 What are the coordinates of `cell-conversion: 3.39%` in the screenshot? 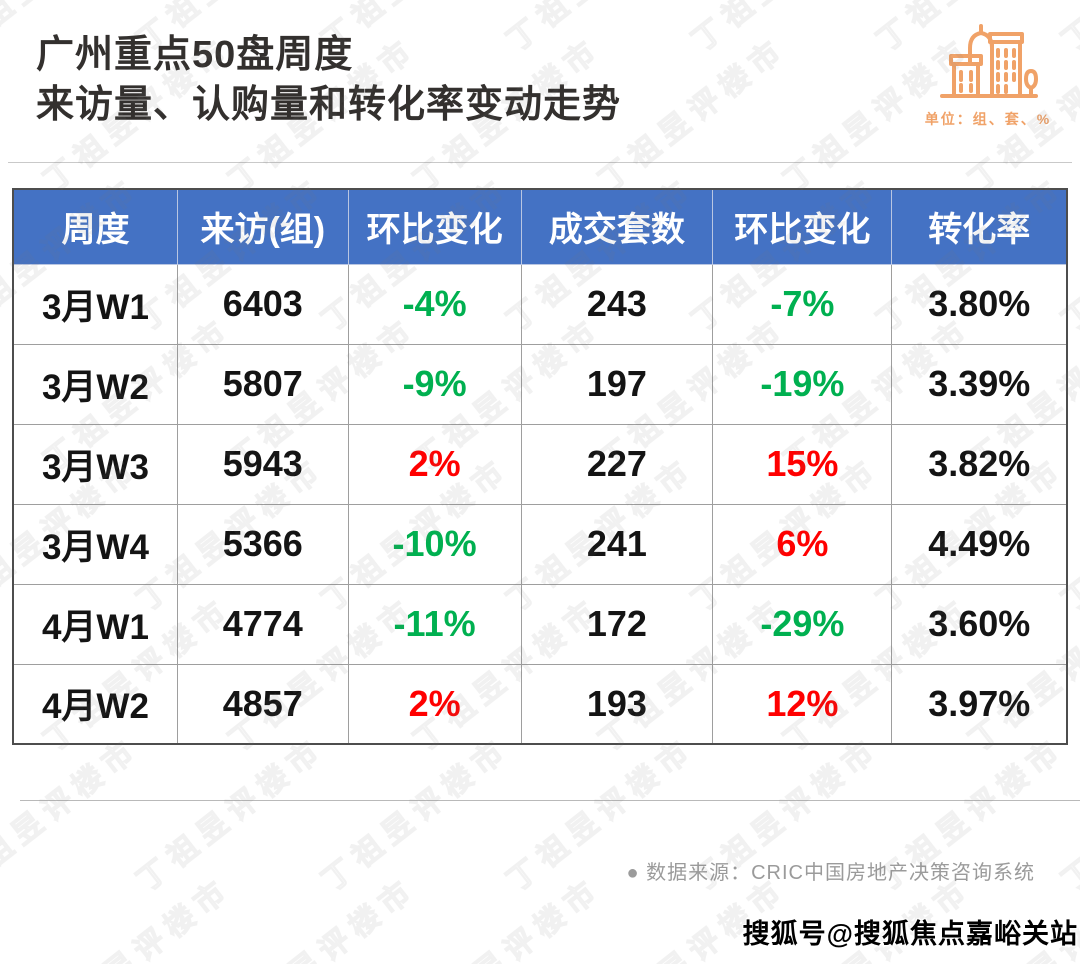 It's located at (979, 384).